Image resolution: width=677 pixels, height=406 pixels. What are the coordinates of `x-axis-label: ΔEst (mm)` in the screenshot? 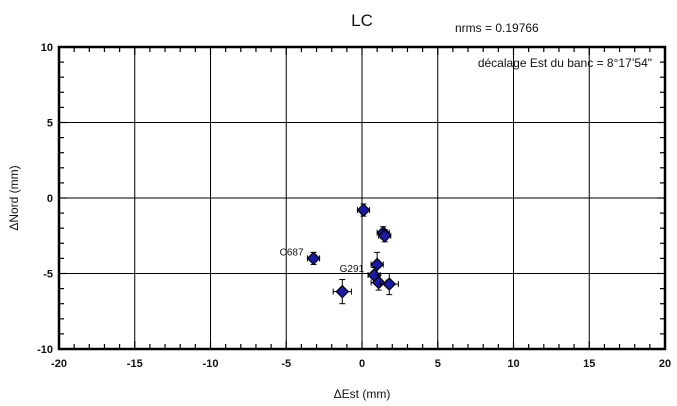 It's located at (362, 394).